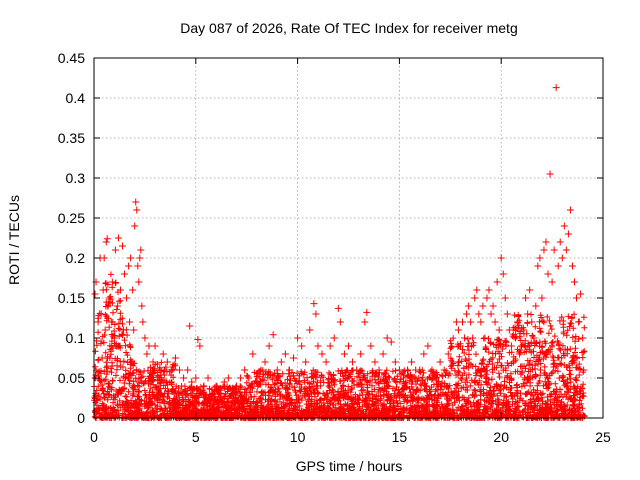 This screenshot has height=480, width=640. What do you see at coordinates (501, 437) in the screenshot?
I see `x-tick-label: 20` at bounding box center [501, 437].